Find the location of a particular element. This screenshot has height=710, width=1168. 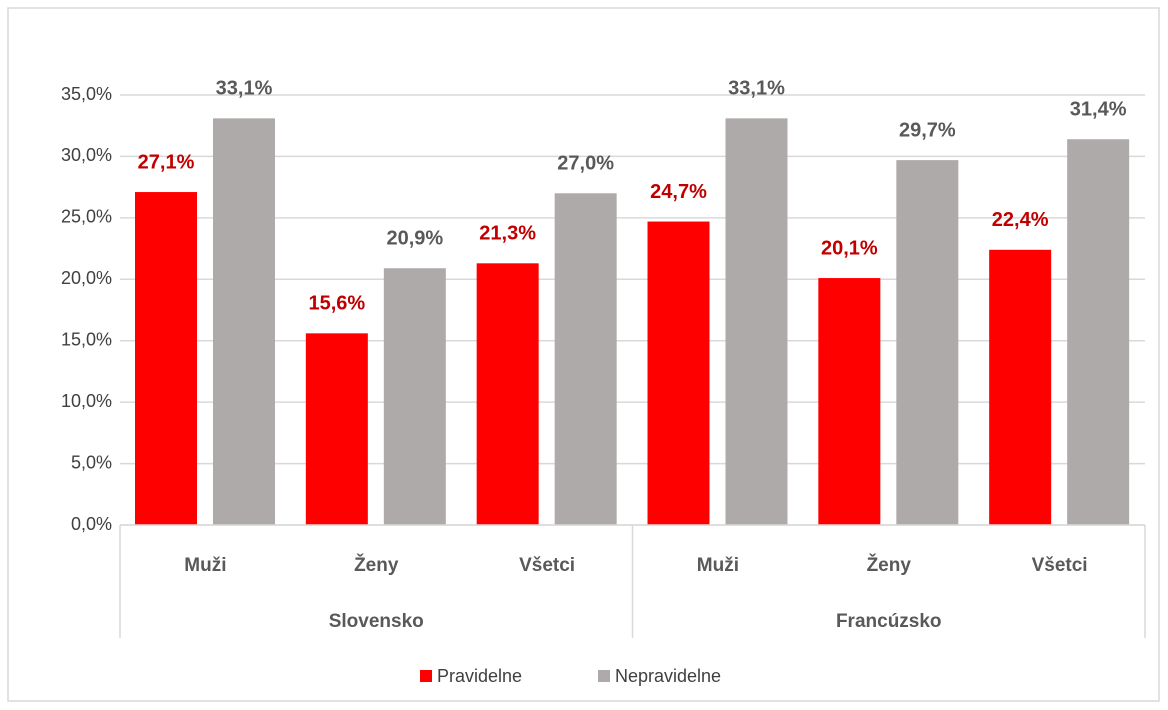

y-tick-label: 15,0% is located at coordinates (86, 339).